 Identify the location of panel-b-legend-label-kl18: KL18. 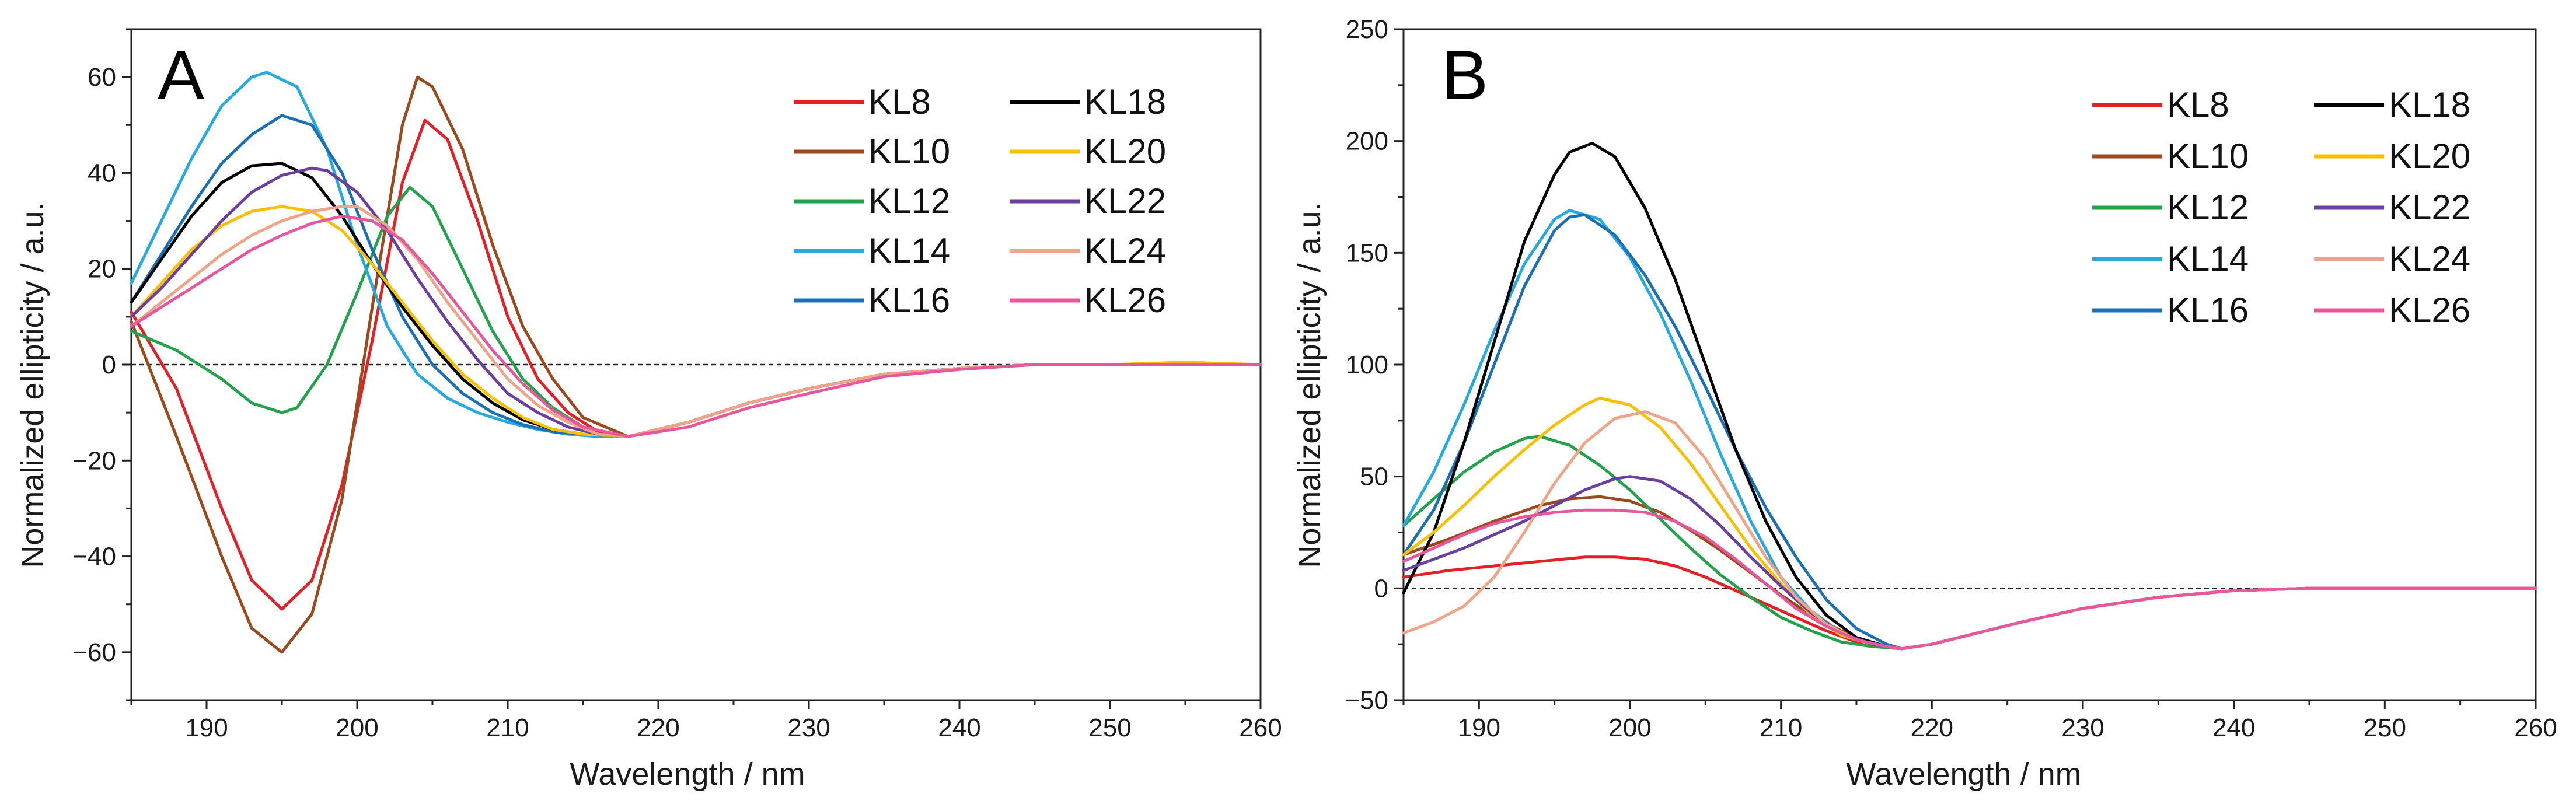
(2429, 104).